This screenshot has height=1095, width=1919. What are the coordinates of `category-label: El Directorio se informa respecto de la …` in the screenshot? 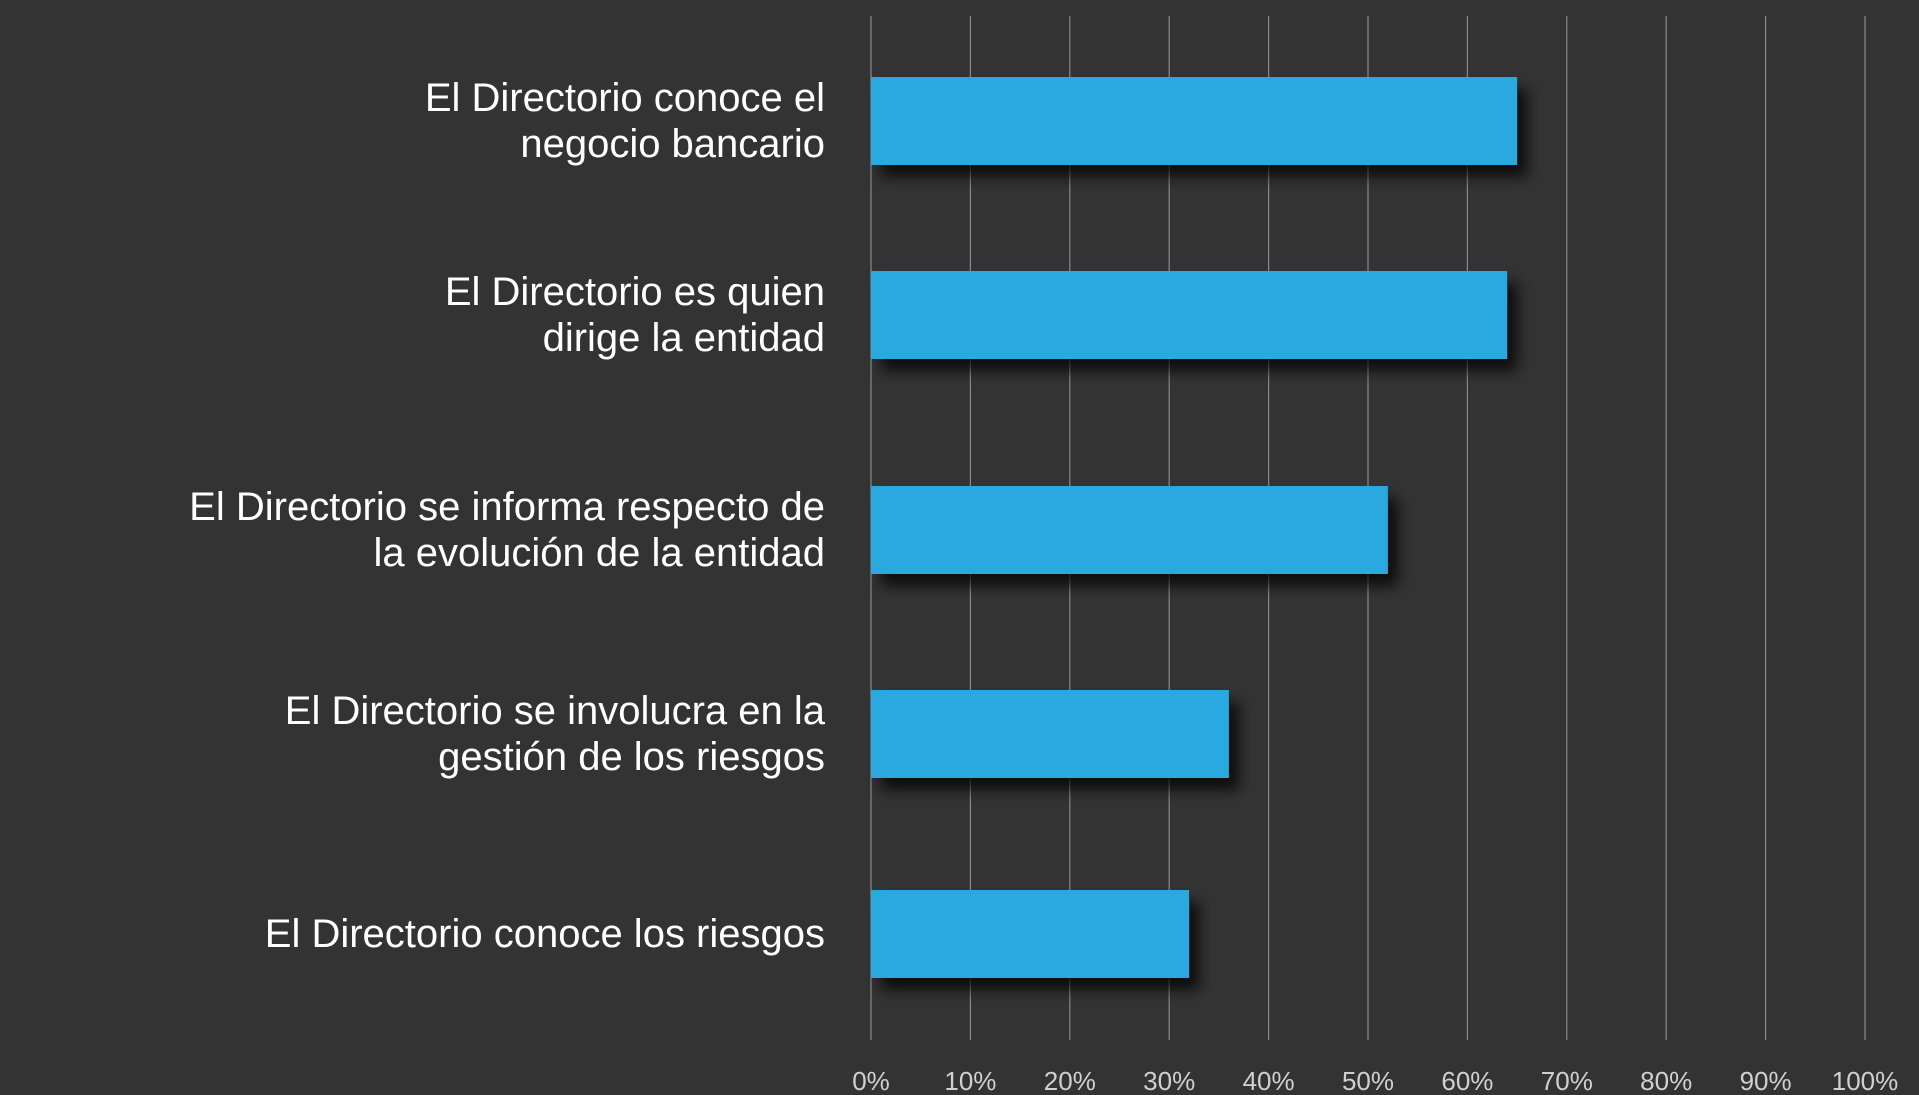 It's located at (507, 530).